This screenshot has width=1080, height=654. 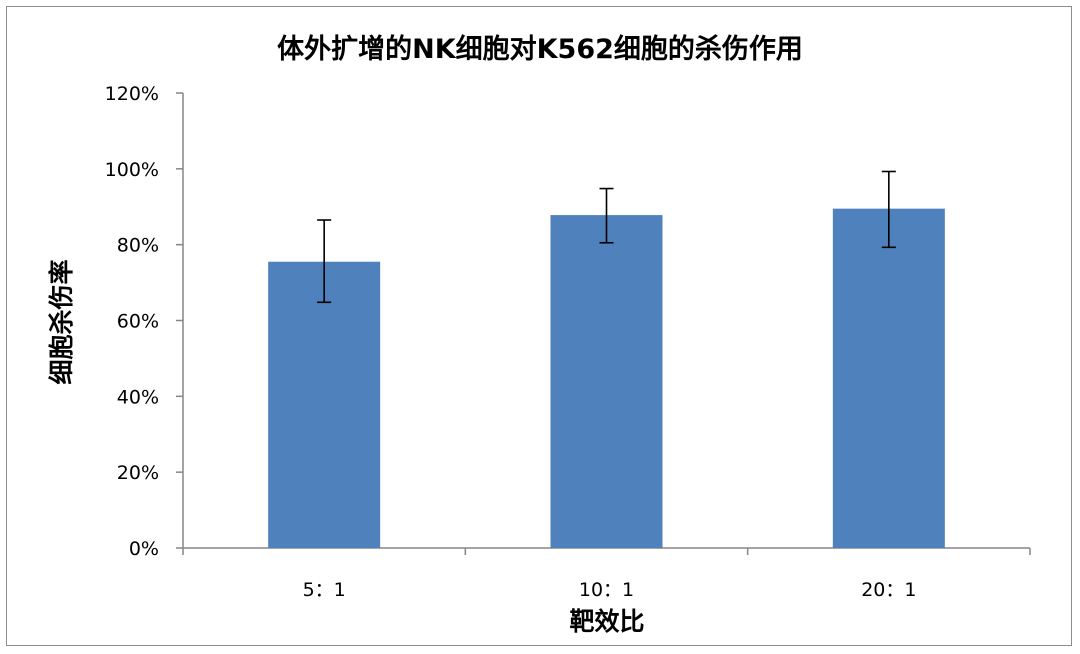 I want to click on x-tick-label: 10：1, so click(x=606, y=590).